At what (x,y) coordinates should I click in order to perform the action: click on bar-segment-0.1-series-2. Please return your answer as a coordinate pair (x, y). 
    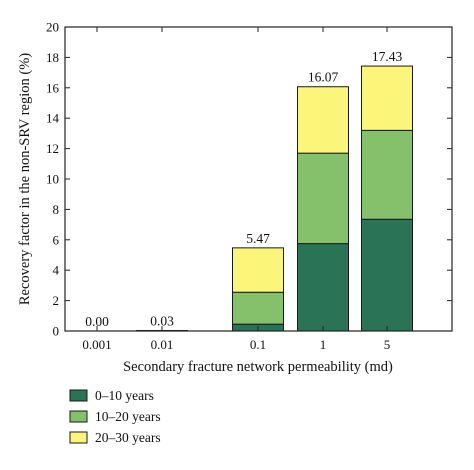
    Looking at the image, I should click on (258, 308).